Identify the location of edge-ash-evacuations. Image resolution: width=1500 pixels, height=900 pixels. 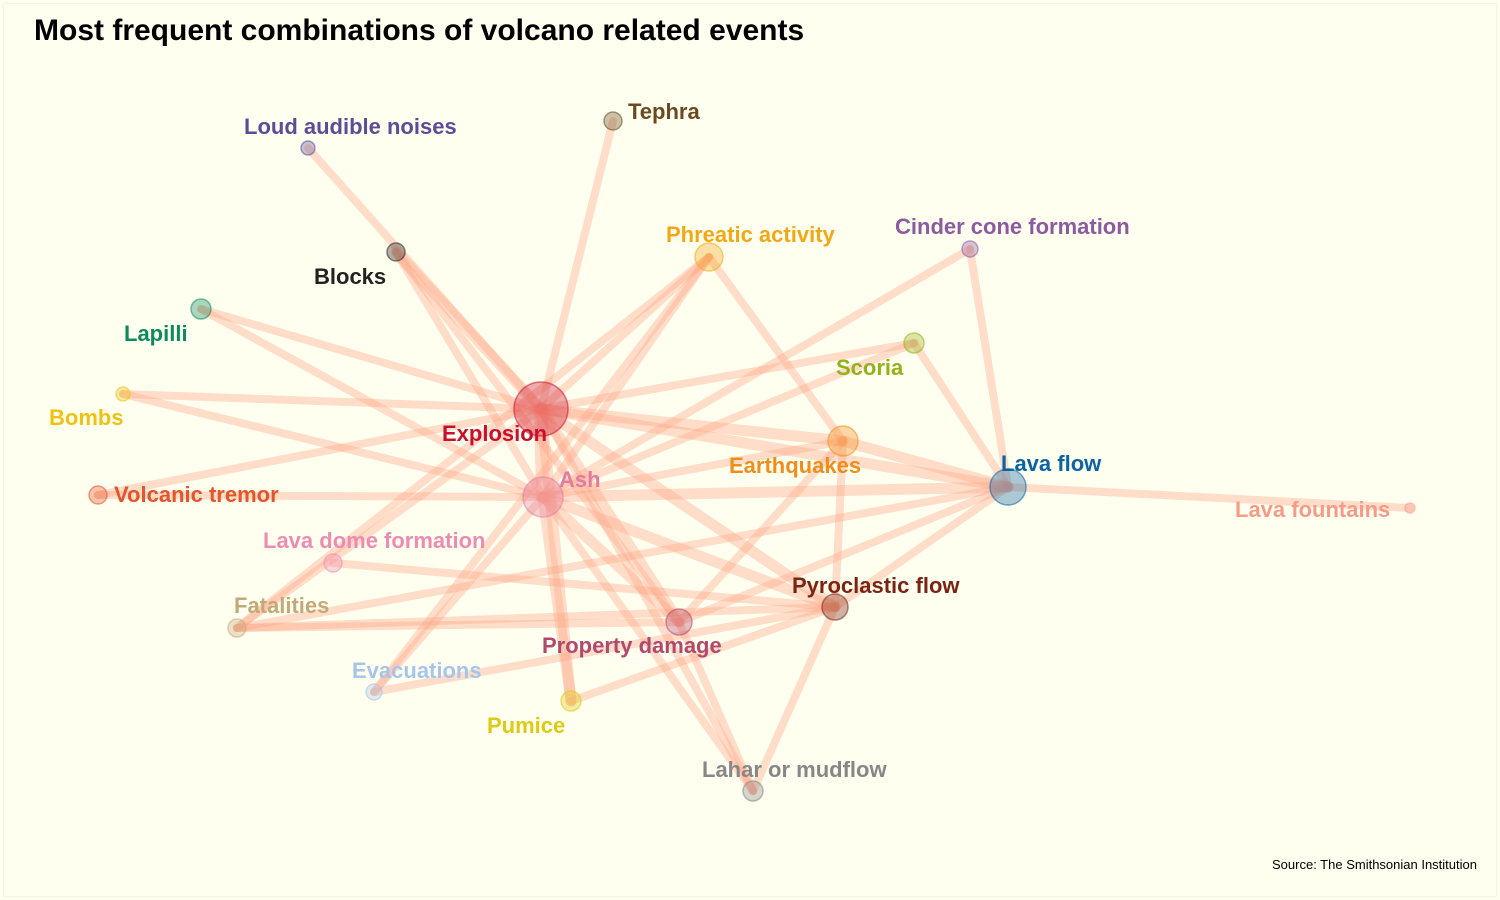
(458, 594).